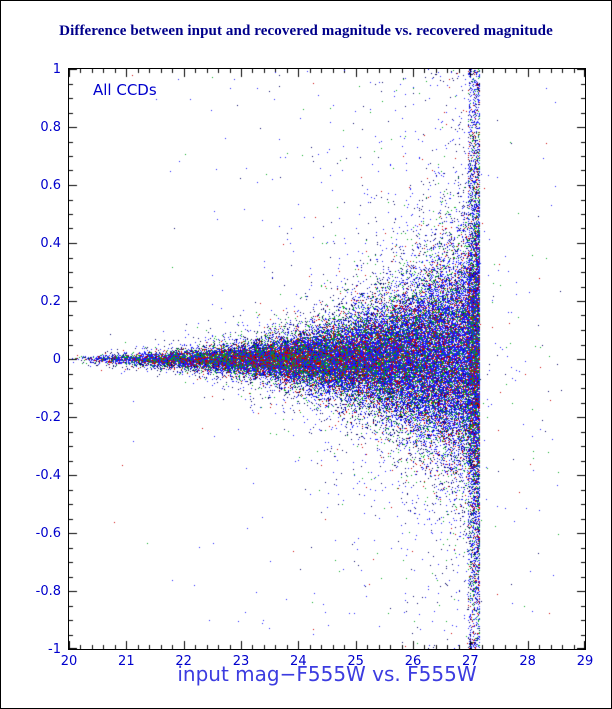 The height and width of the screenshot is (709, 612). I want to click on y-tick-label: 1, so click(56, 69).